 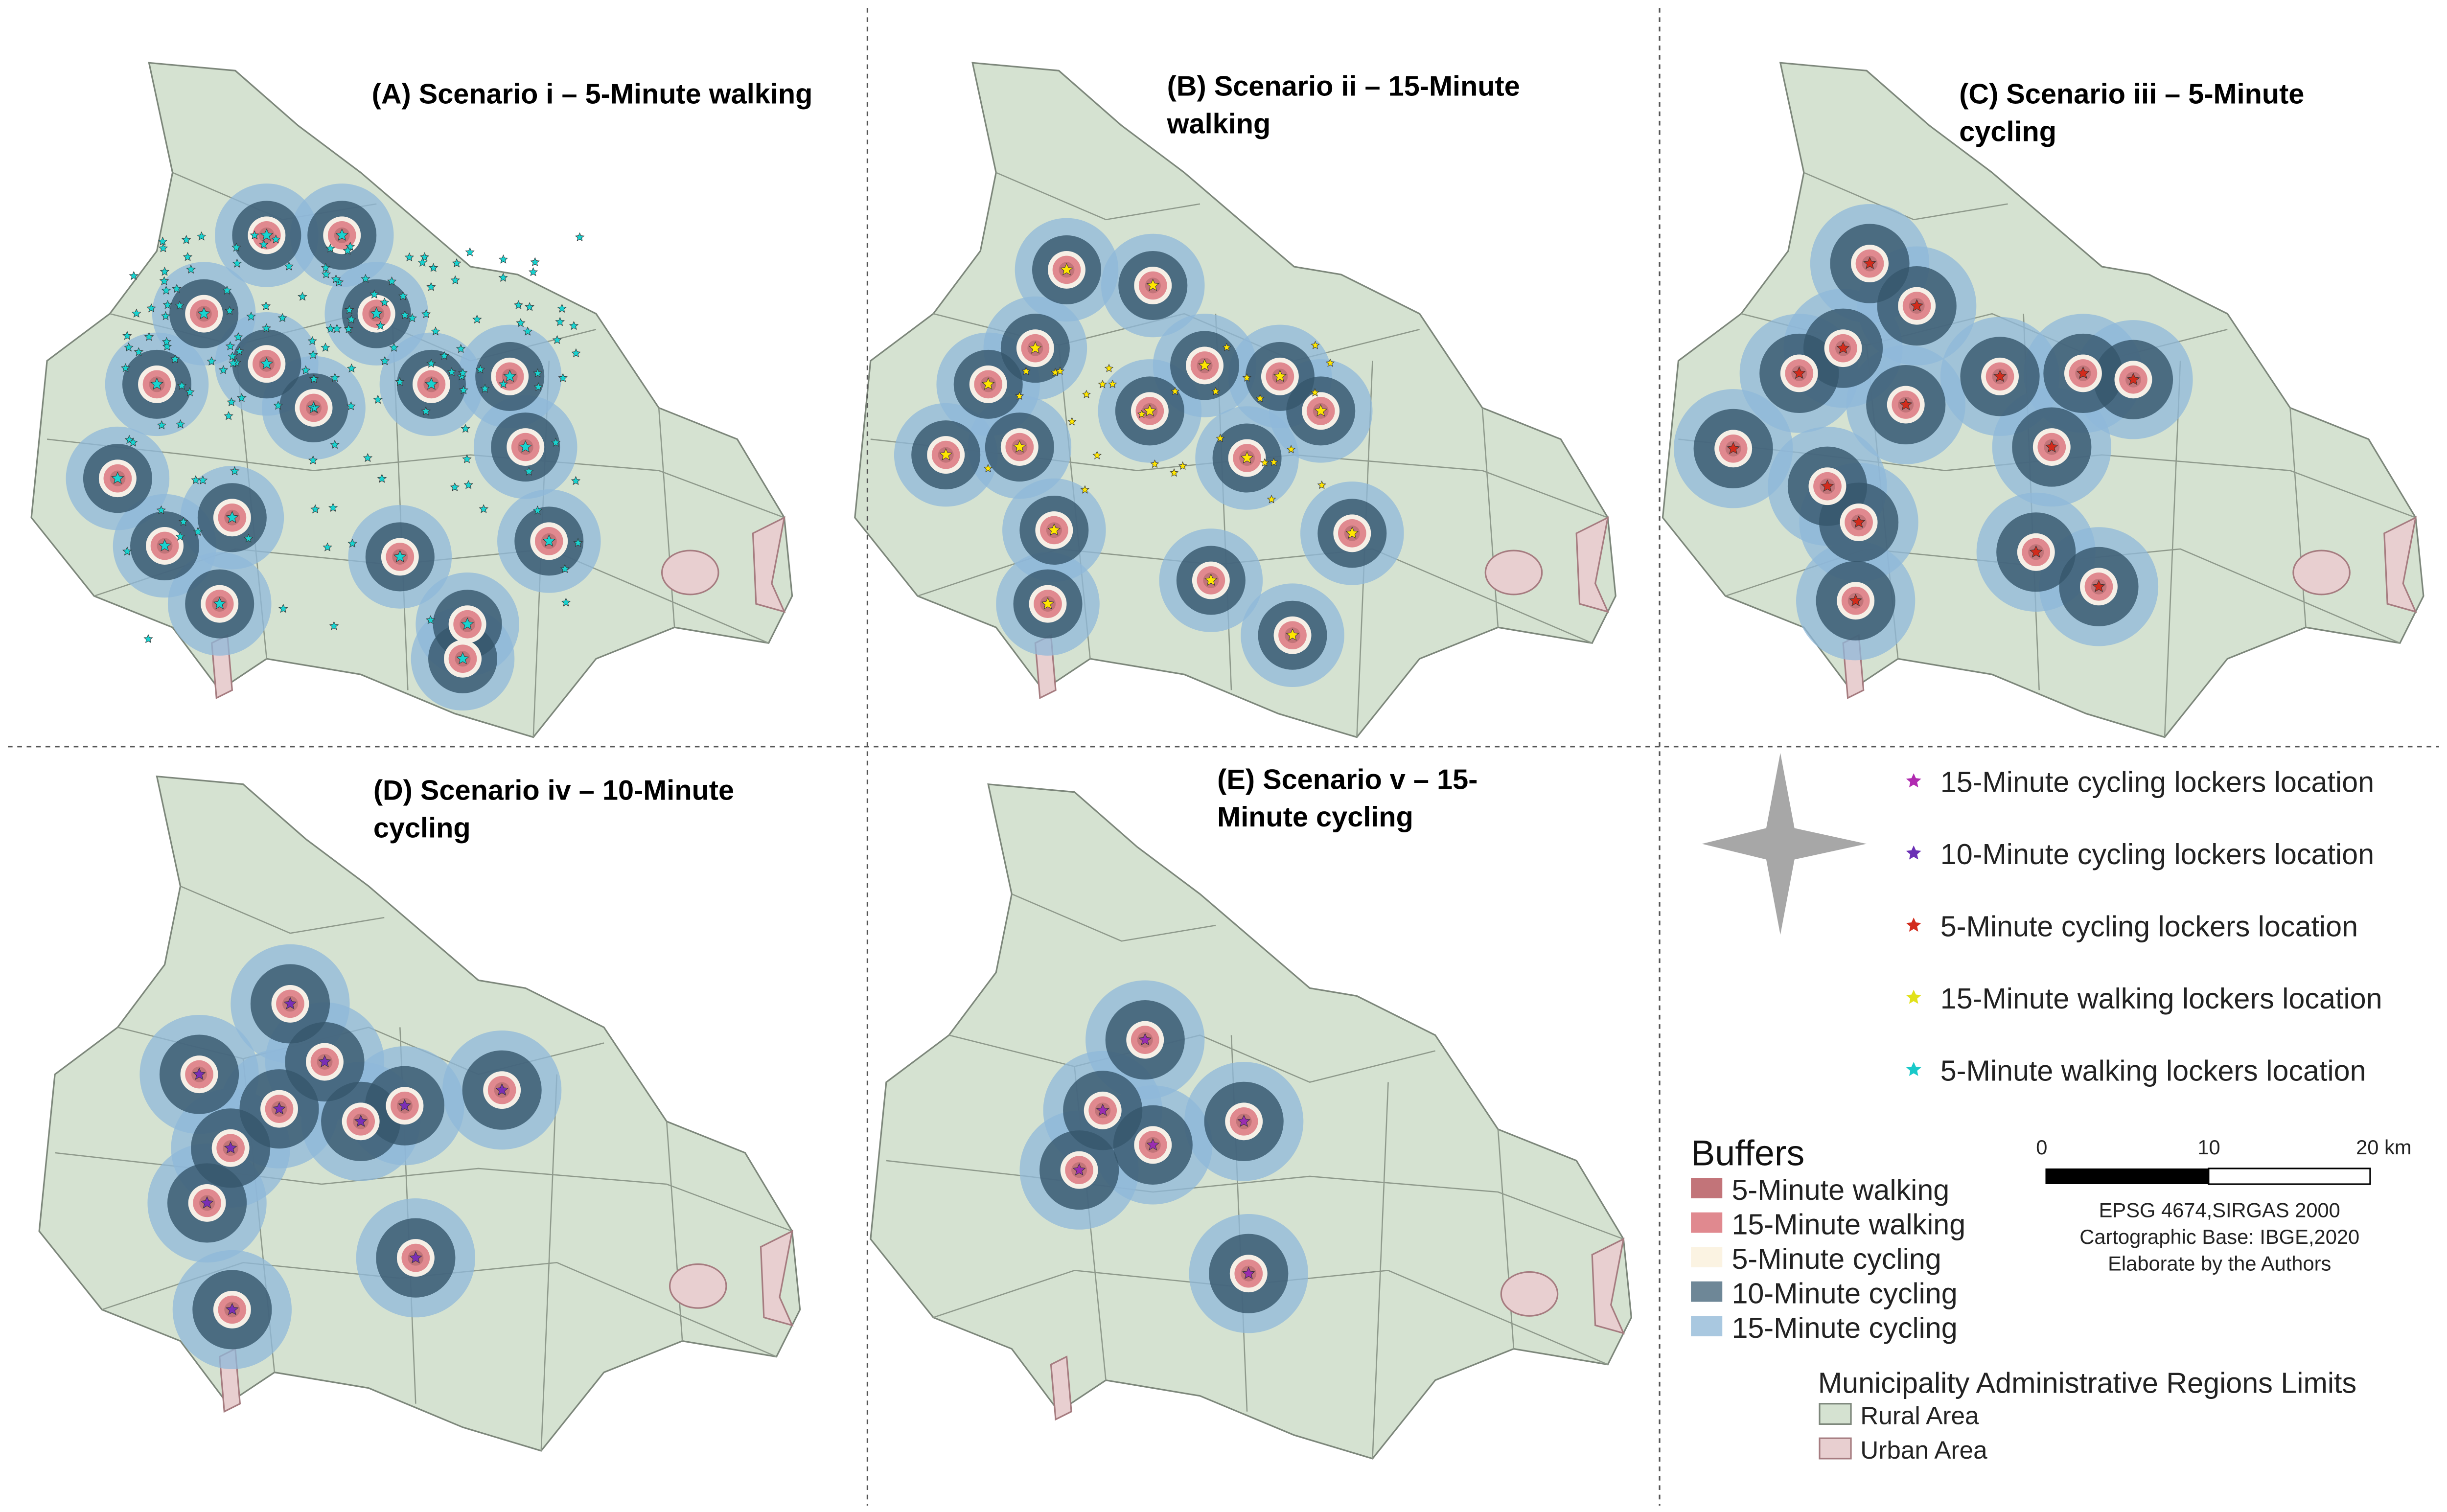 What do you see at coordinates (2219, 1236) in the screenshot?
I see `credit: Cartographic Base: IBGE,2020` at bounding box center [2219, 1236].